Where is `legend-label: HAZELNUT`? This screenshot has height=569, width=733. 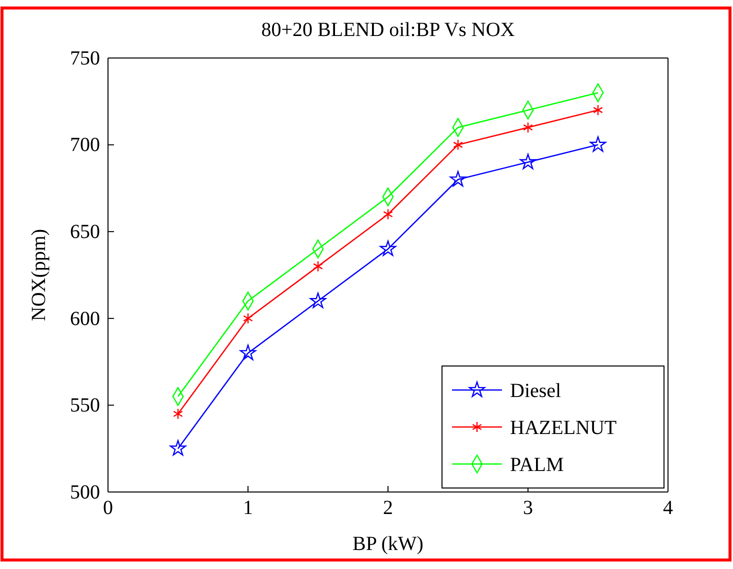
legend-label: HAZELNUT is located at coordinates (563, 428).